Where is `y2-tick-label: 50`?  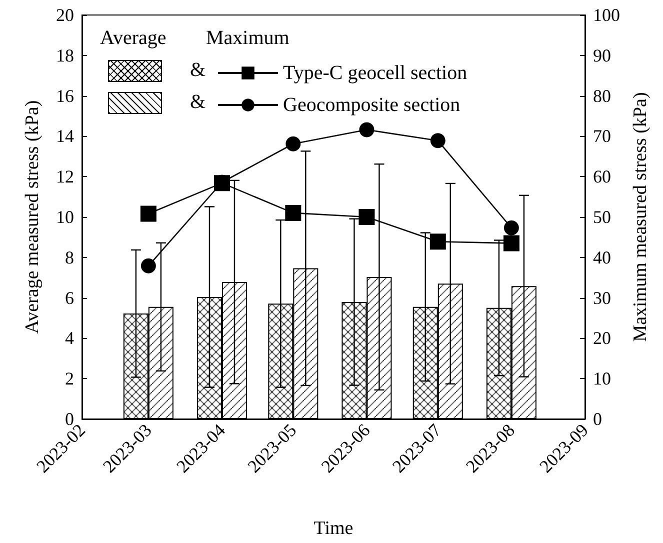 y2-tick-label: 50 is located at coordinates (602, 217).